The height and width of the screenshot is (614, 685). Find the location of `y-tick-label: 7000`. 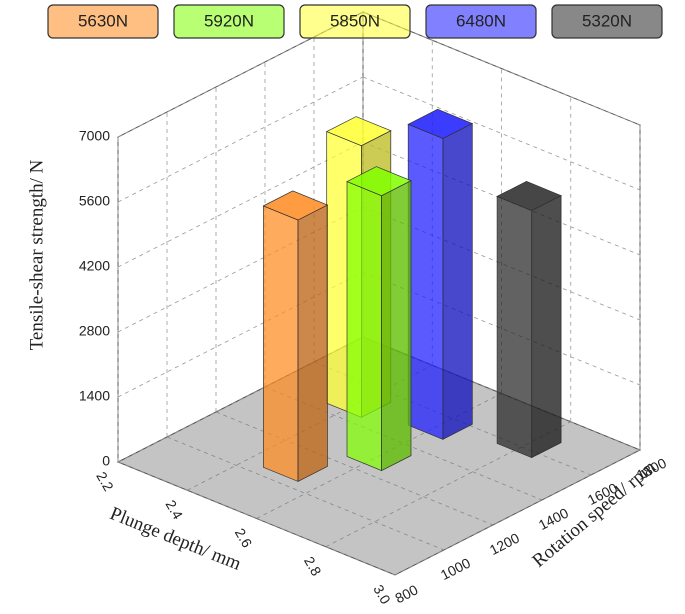

y-tick-label: 7000 is located at coordinates (94, 136).